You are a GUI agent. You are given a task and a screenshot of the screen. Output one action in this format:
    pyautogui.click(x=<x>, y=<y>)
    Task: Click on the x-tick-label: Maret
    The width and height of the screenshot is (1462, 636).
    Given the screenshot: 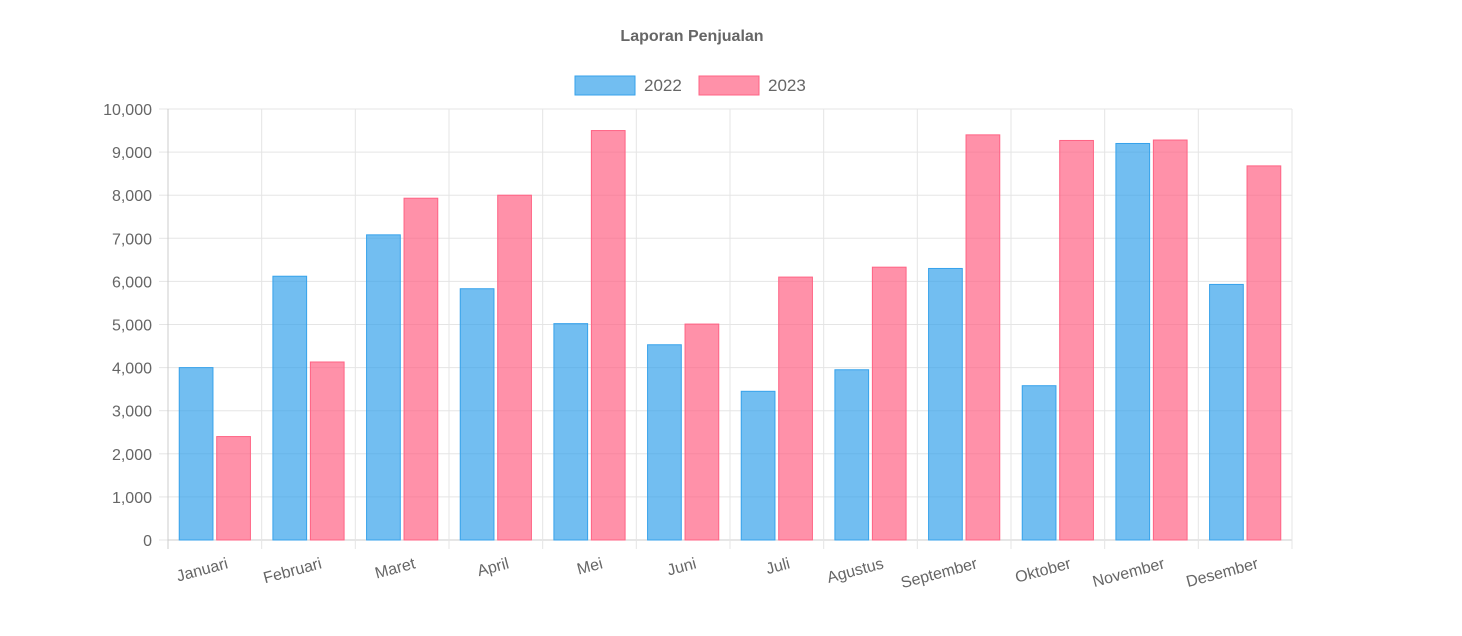 What is the action you would take?
    pyautogui.click(x=395, y=568)
    